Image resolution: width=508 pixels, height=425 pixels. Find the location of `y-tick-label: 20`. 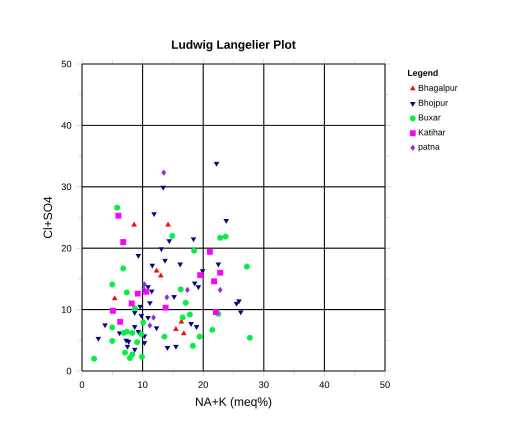

y-tick-label: 20 is located at coordinates (67, 248).